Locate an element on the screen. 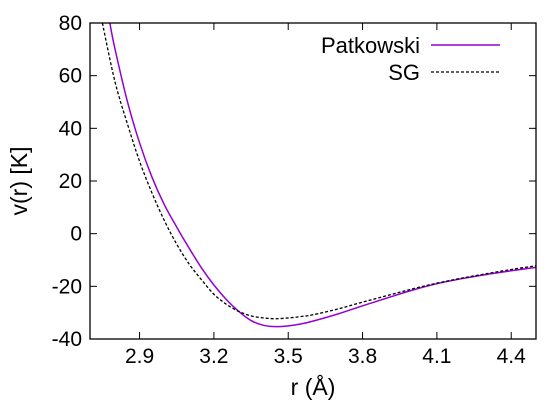 The image size is (550, 407). y-tick-label: 40 is located at coordinates (70, 128).